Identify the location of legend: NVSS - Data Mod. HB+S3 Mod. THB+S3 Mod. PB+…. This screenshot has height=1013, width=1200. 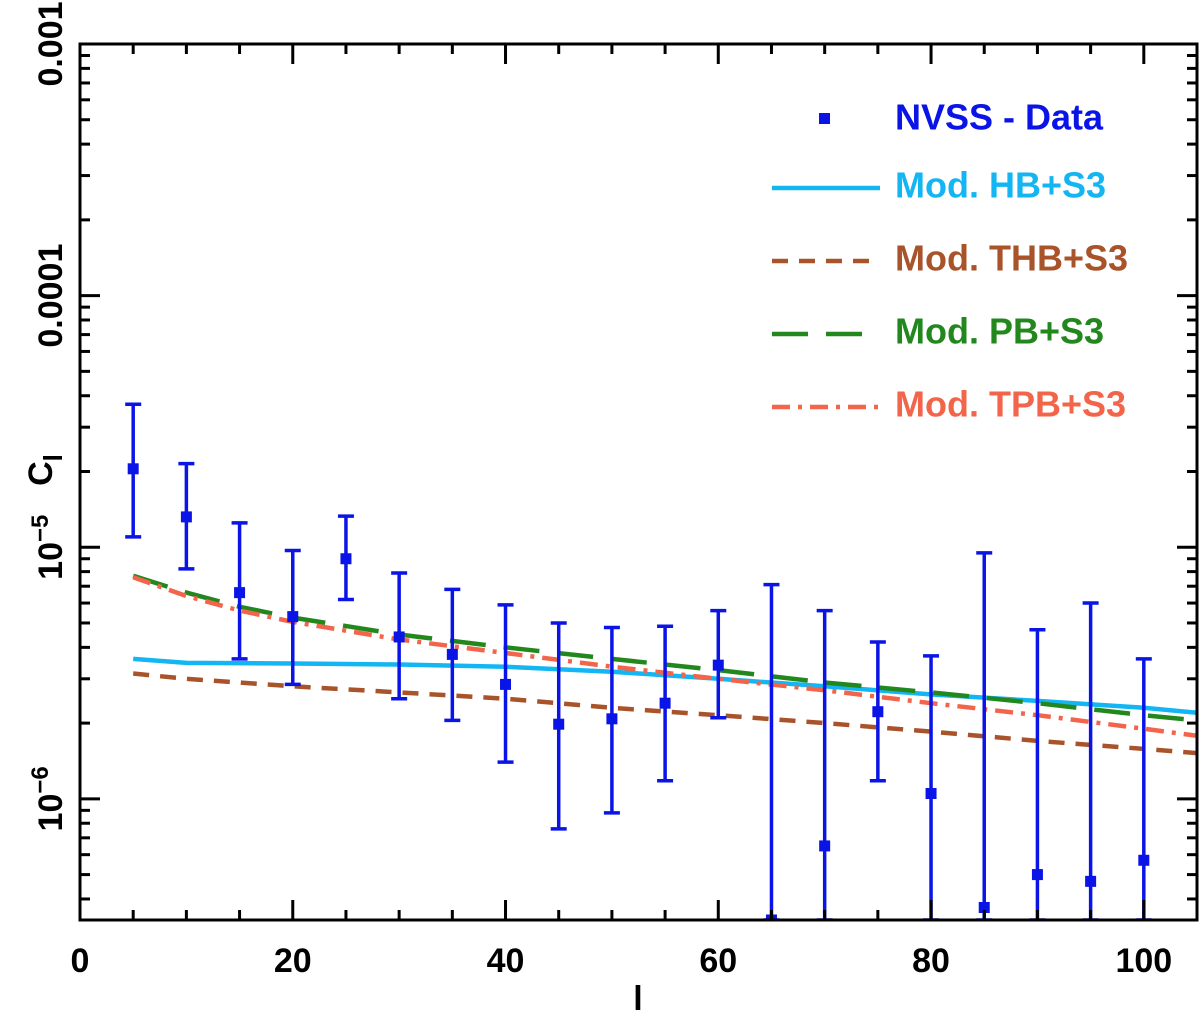
(950, 261).